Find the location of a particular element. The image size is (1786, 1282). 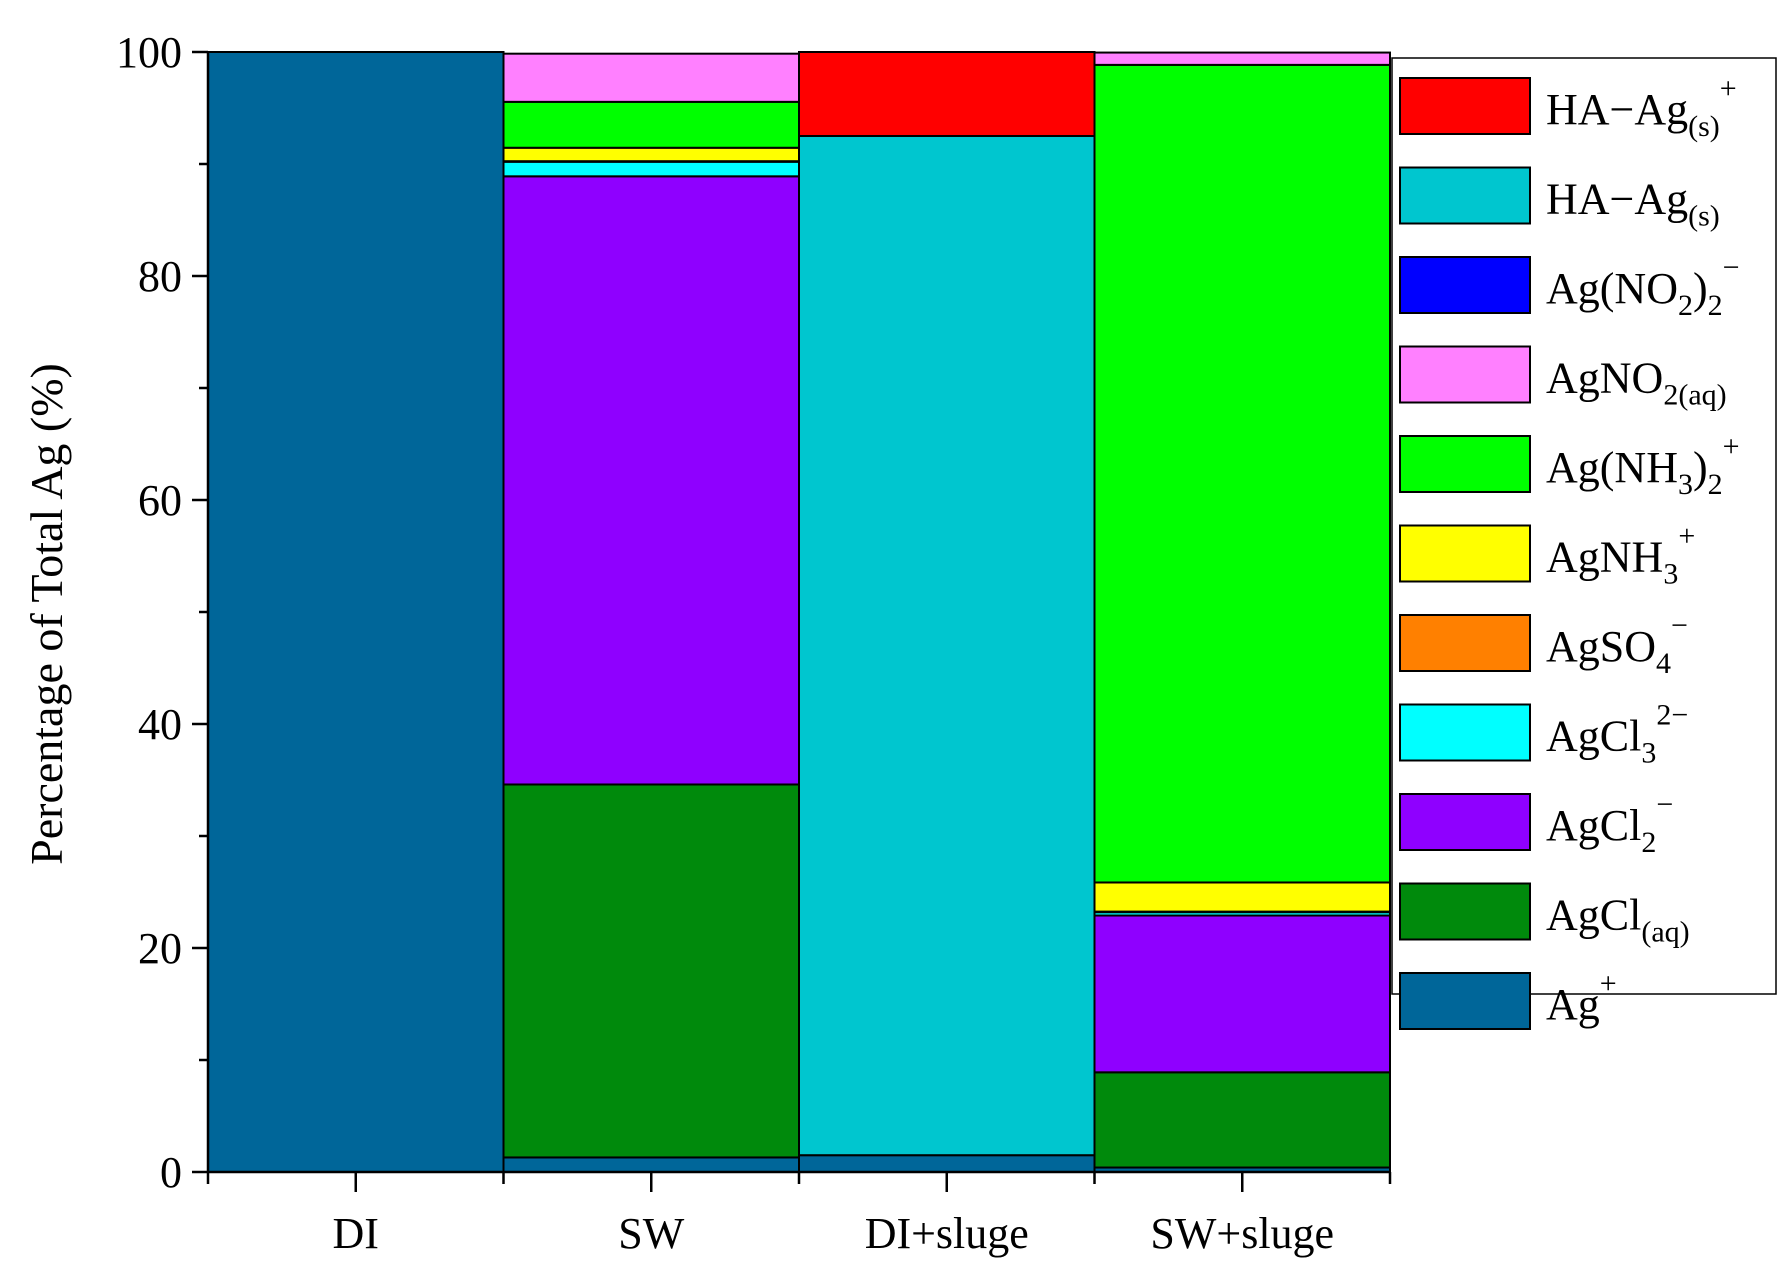

y-tick-label-2: 40 is located at coordinates (160, 724).